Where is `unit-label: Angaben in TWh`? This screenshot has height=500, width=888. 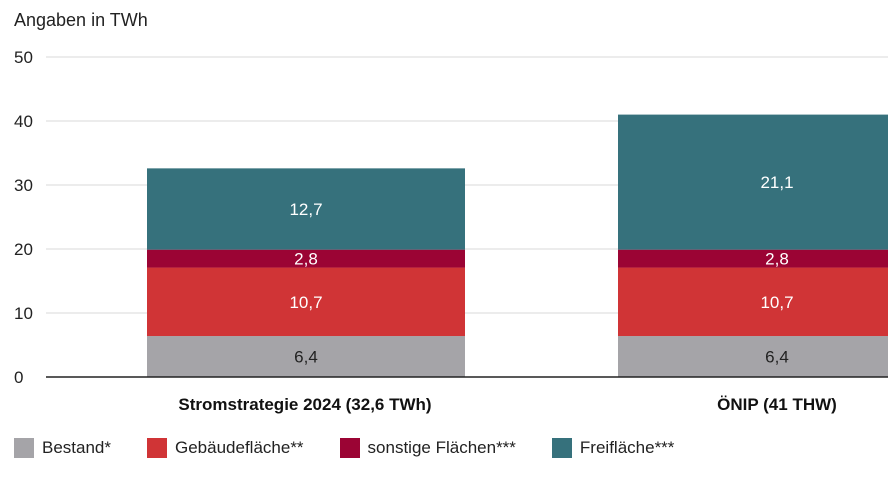 unit-label: Angaben in TWh is located at coordinates (81, 20).